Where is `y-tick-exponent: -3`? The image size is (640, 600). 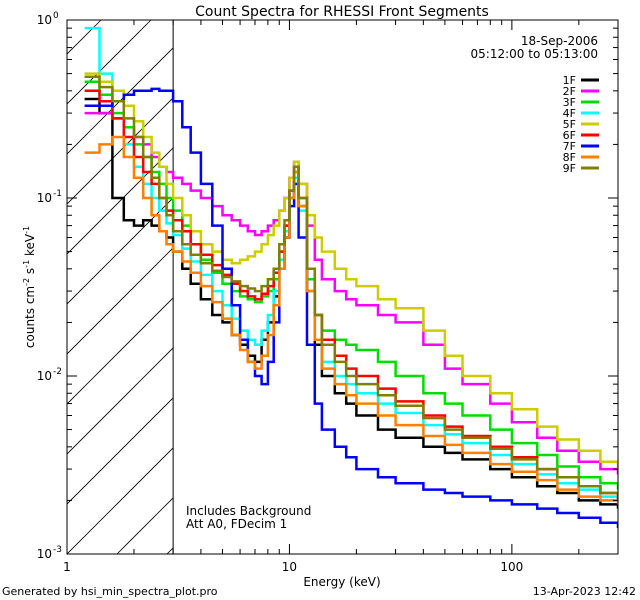 y-tick-exponent: -3 is located at coordinates (57, 550).